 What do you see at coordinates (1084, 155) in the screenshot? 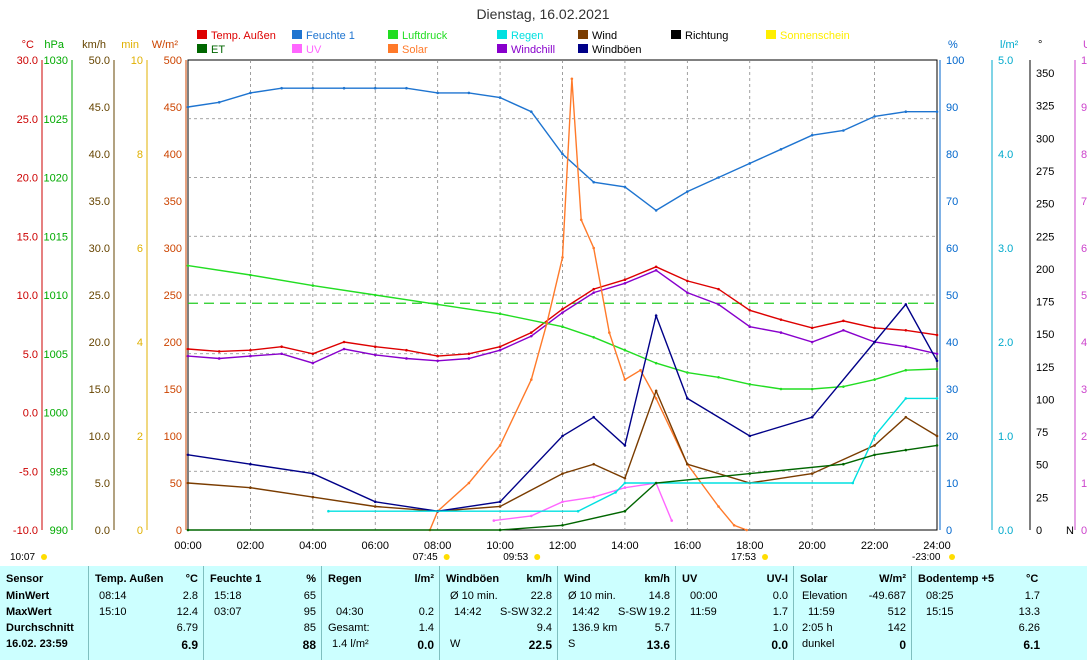
I see `axis-tick-label: 8.0` at bounding box center [1084, 155].